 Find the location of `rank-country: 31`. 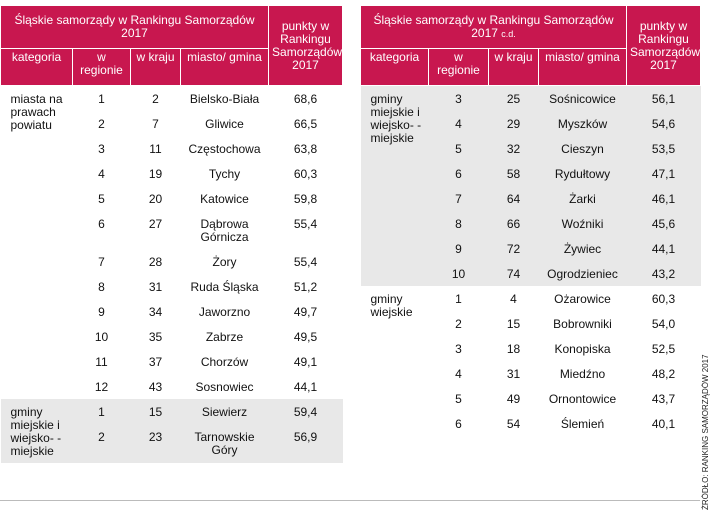

rank-country: 31 is located at coordinates (513, 374).